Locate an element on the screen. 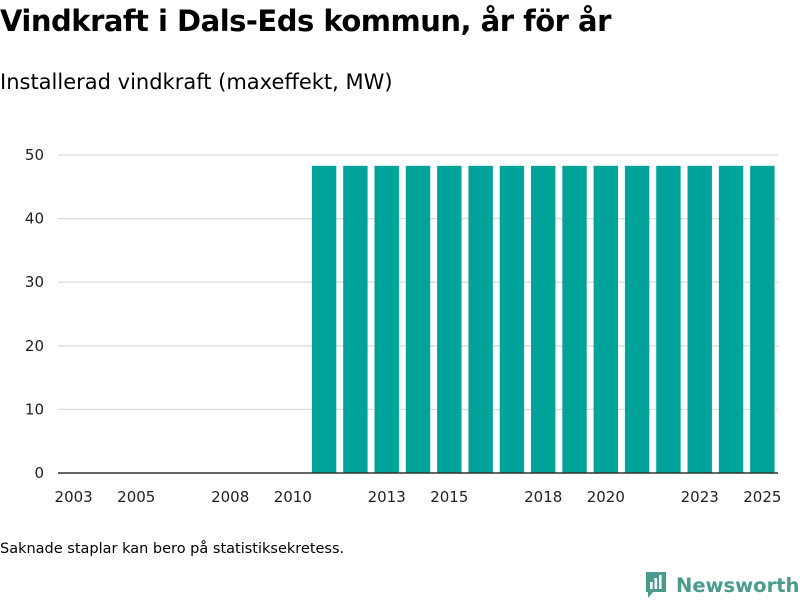 Image resolution: width=800 pixels, height=600 pixels. x-tick-label-2010: 2010 is located at coordinates (293, 497).